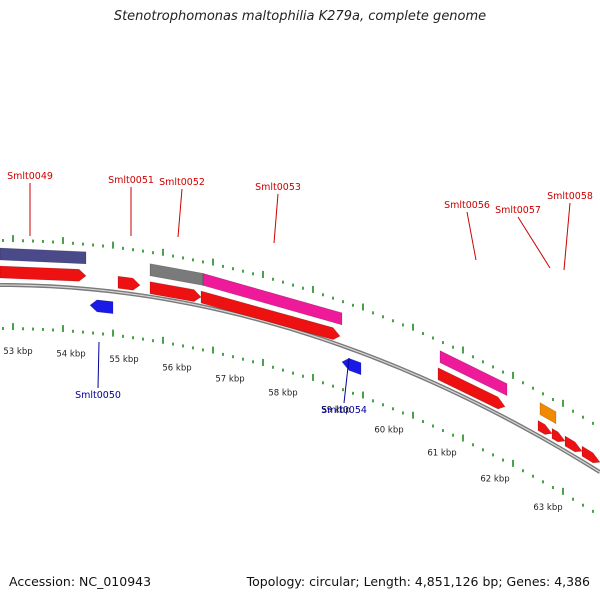 Image resolution: width=600 pixels, height=600 pixels. I want to click on scale-label: 53 kbp, so click(17, 352).